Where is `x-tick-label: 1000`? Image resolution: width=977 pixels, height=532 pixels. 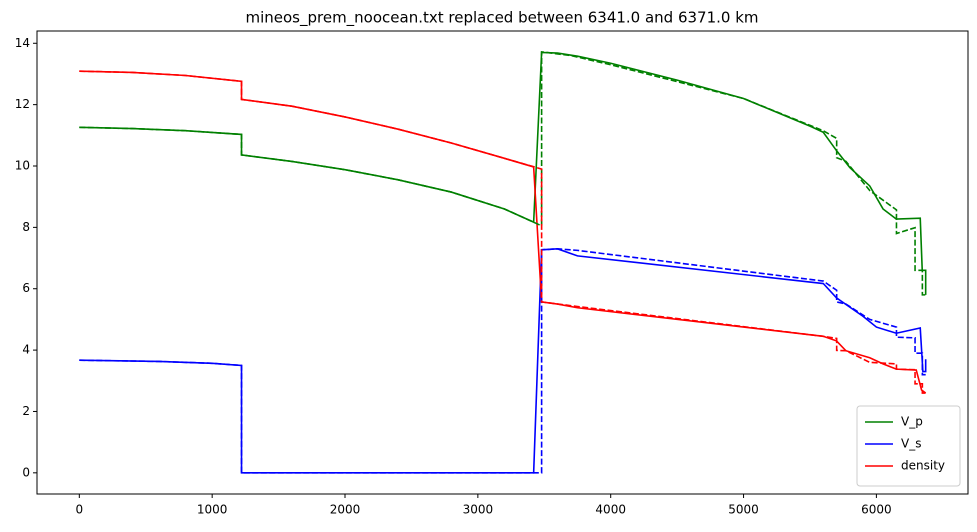 x-tick-label: 1000 is located at coordinates (212, 510).